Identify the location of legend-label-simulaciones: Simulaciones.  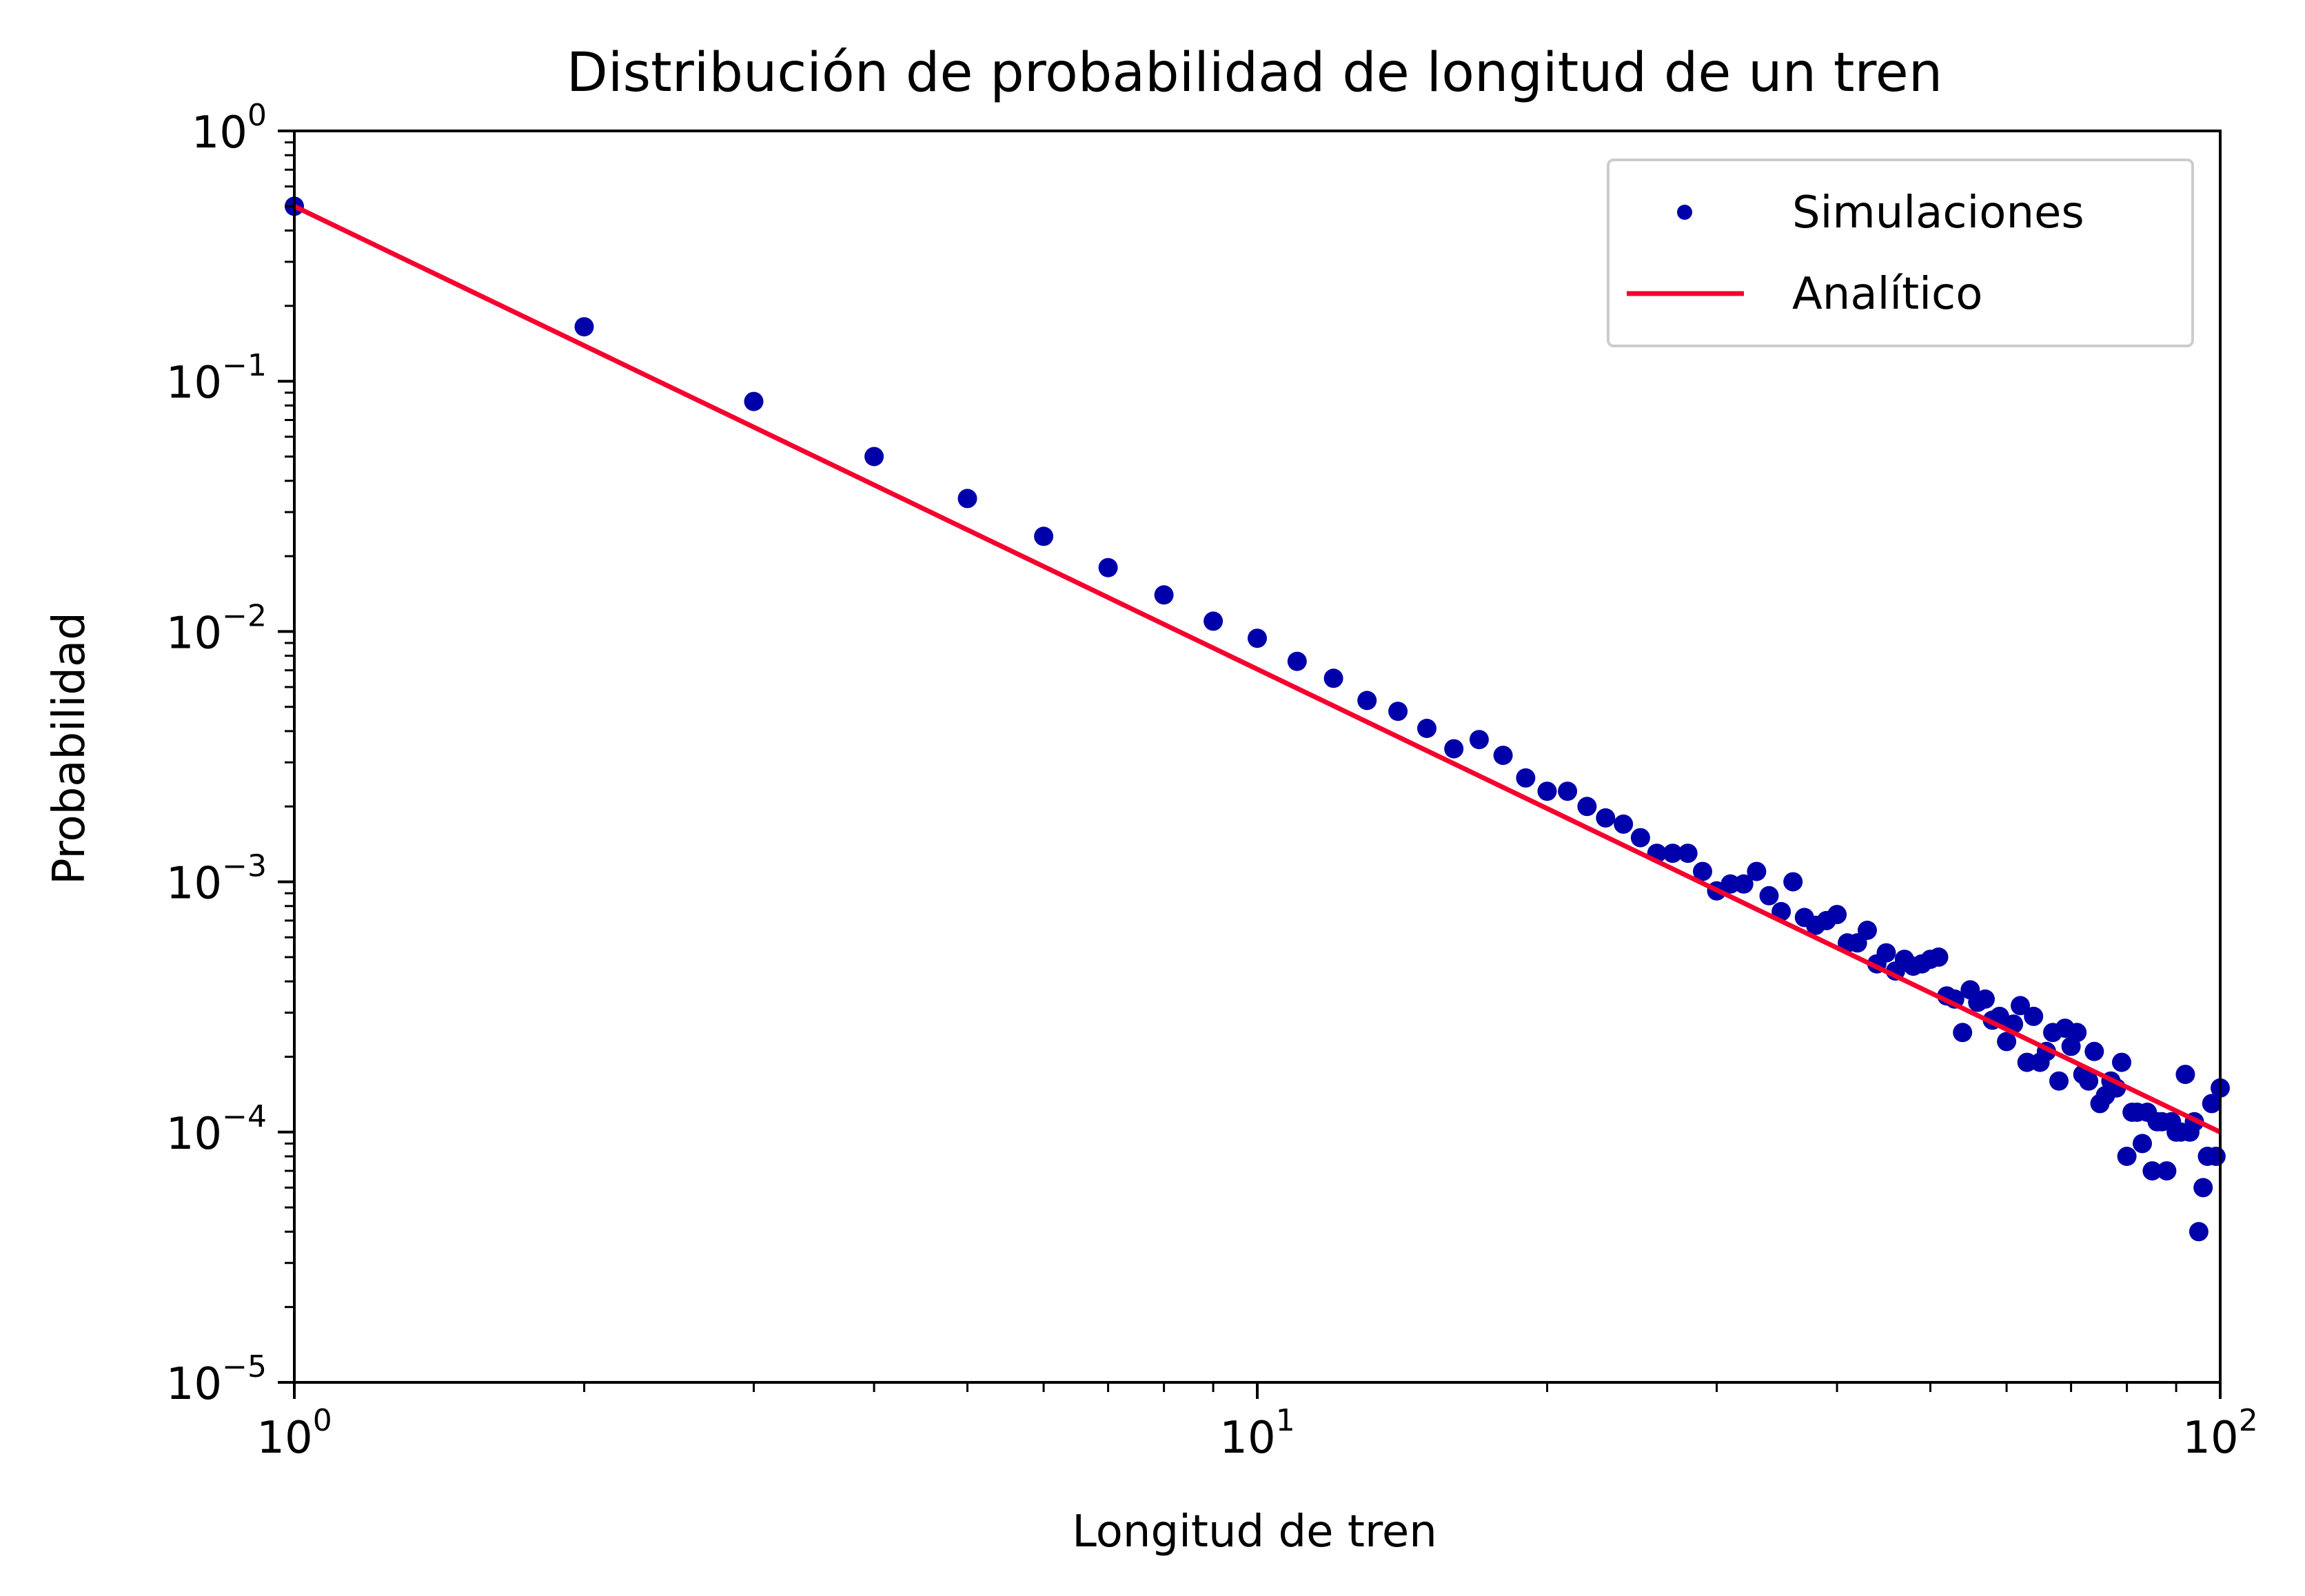
(1938, 212).